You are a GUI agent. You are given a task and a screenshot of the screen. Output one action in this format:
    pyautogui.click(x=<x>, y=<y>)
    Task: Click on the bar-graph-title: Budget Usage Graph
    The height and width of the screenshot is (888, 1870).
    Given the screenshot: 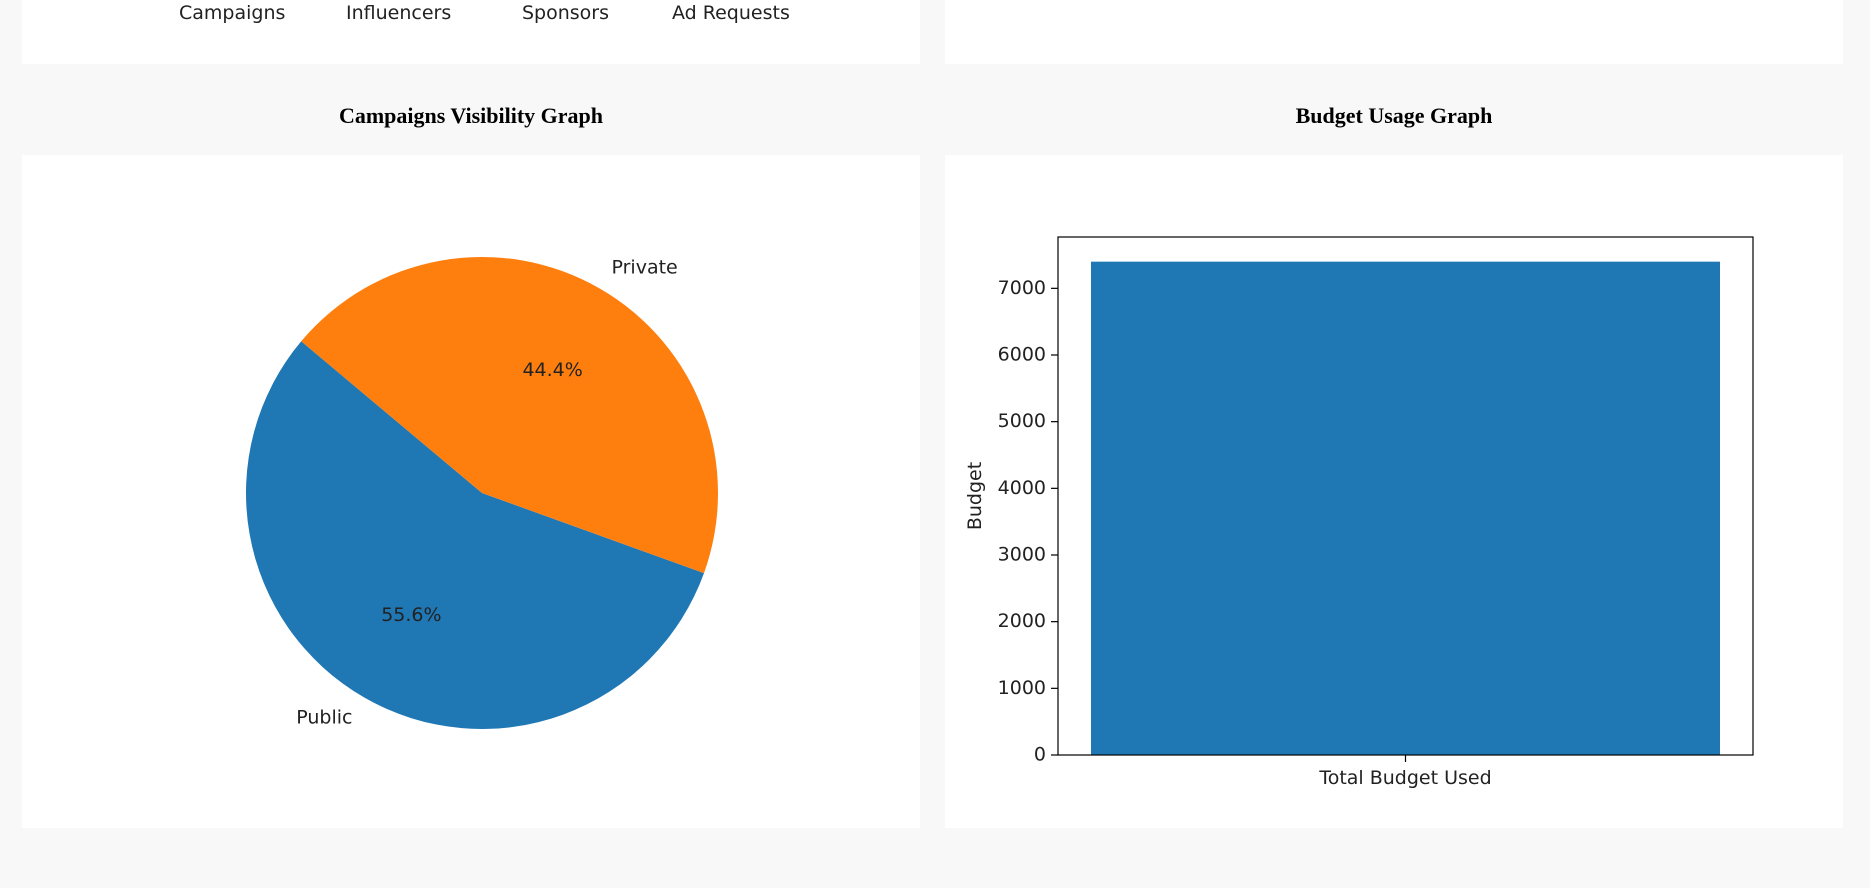 What is the action you would take?
    pyautogui.click(x=1394, y=115)
    